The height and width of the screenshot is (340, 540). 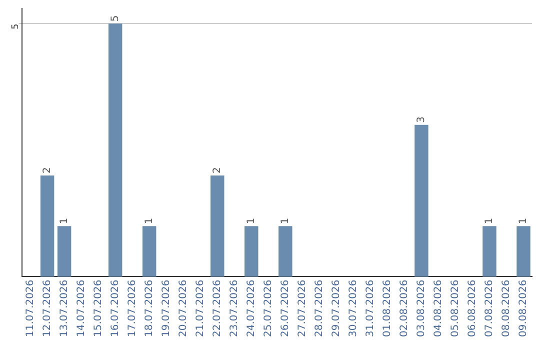 What do you see at coordinates (183, 309) in the screenshot?
I see `x-tick-label: 20.07.2026` at bounding box center [183, 309].